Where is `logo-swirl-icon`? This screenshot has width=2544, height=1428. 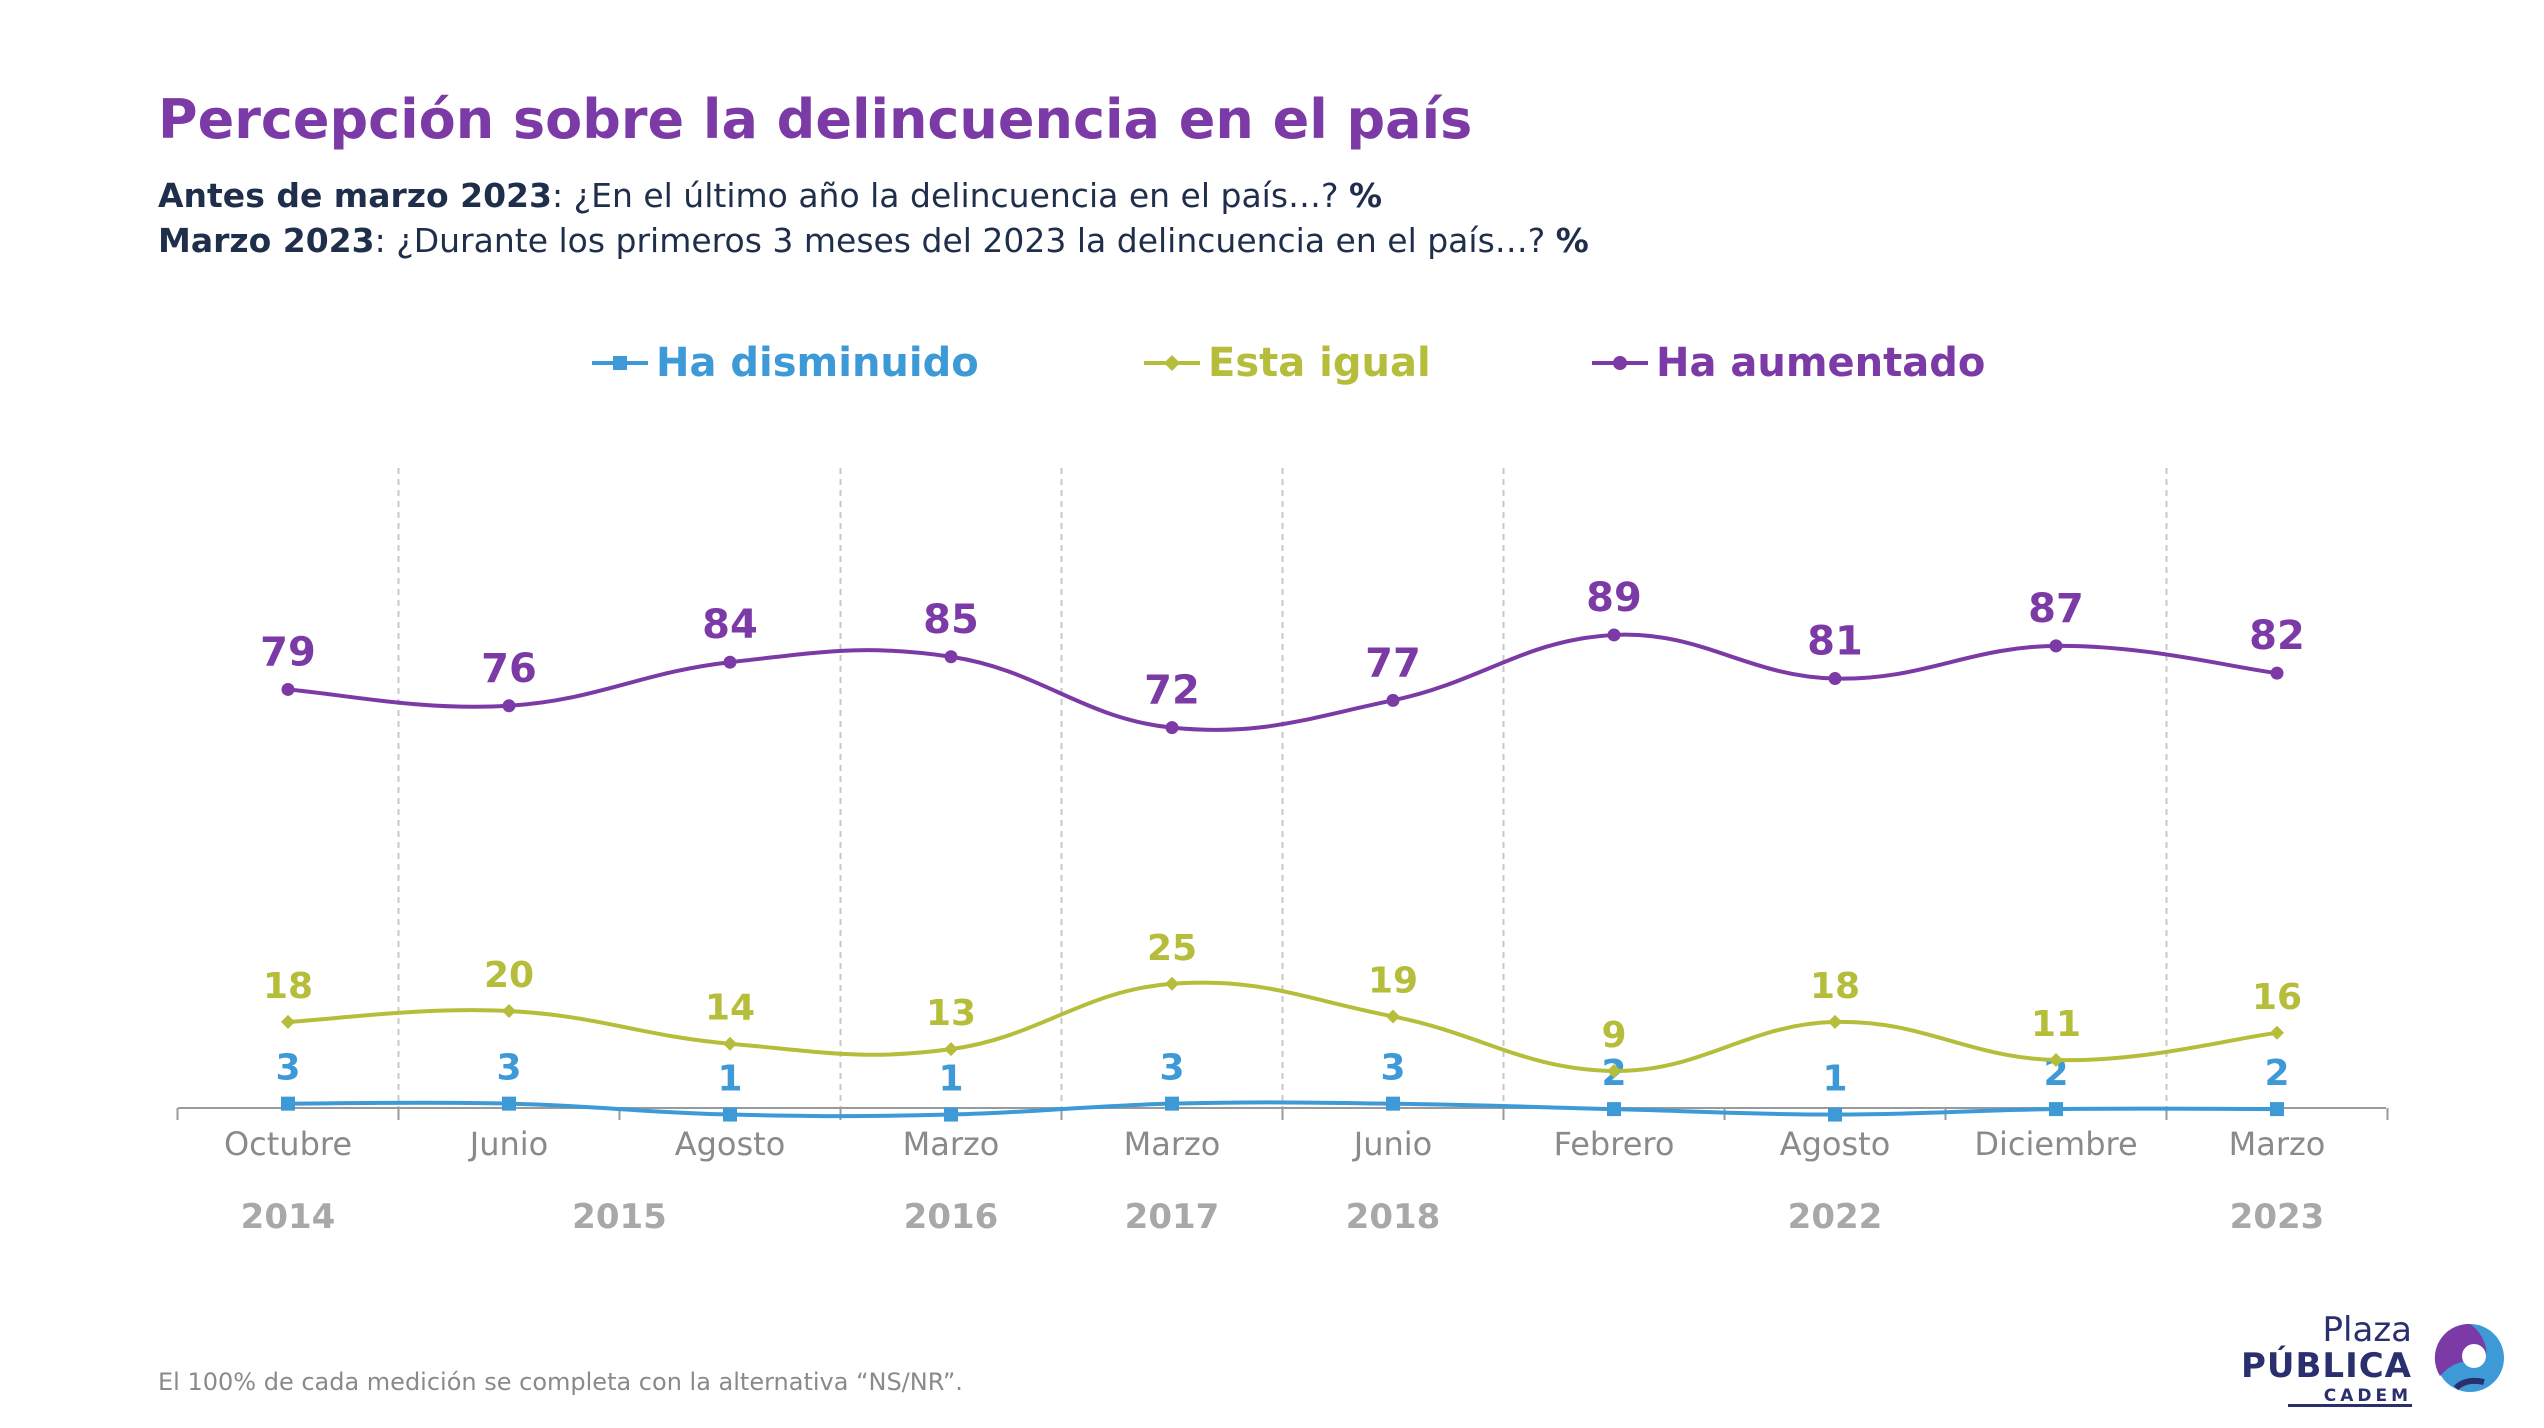 logo-swirl-icon is located at coordinates (2469, 1357).